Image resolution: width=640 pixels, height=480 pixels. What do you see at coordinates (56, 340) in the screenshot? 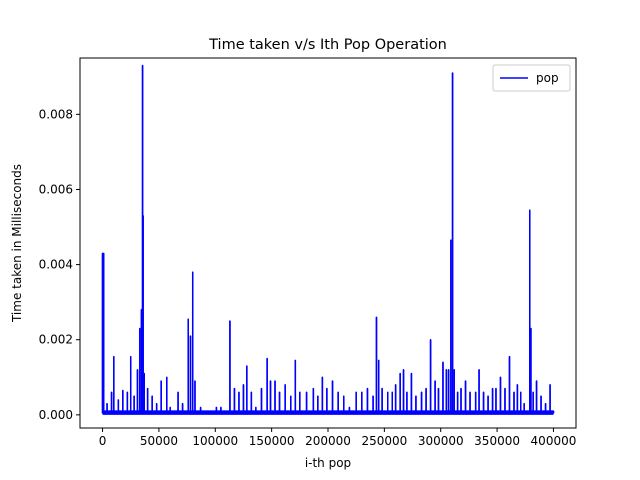
I see `y-tick-label: 0.002` at bounding box center [56, 340].